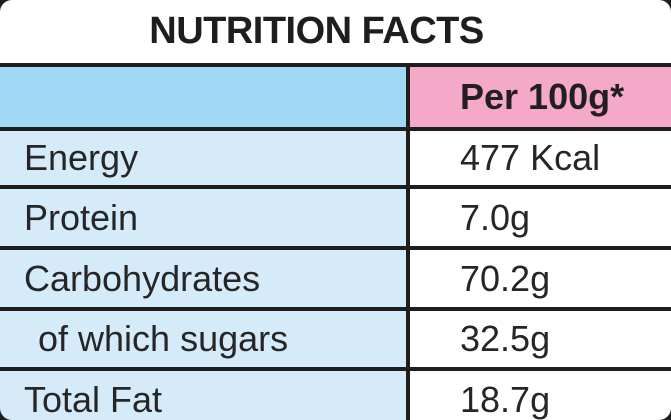 This screenshot has width=671, height=420. I want to click on page-title: NUTRITION FACTS, so click(316, 31).